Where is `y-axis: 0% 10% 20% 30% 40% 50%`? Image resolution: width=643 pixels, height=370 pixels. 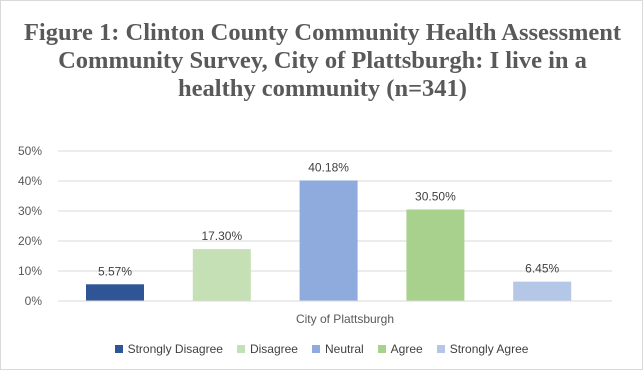
y-axis: 0% 10% 20% 30% 40% 50% is located at coordinates (30, 226).